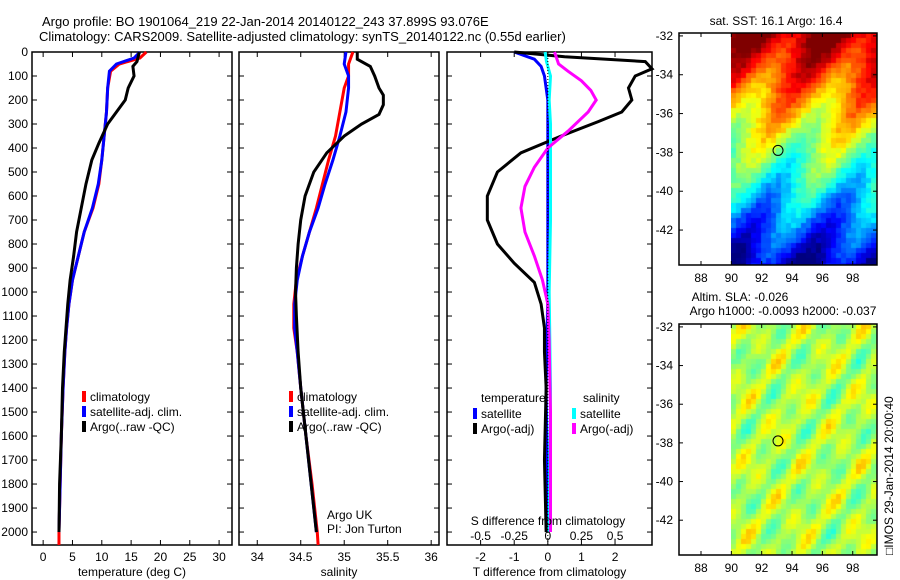  I want to click on y-tick-label: 1500, so click(14, 412).